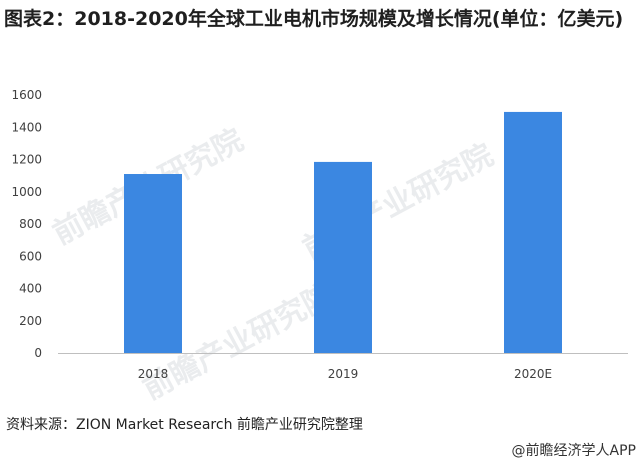 This screenshot has width=640, height=465. I want to click on footer-credit: @前瞻经济学人APP, so click(573, 451).